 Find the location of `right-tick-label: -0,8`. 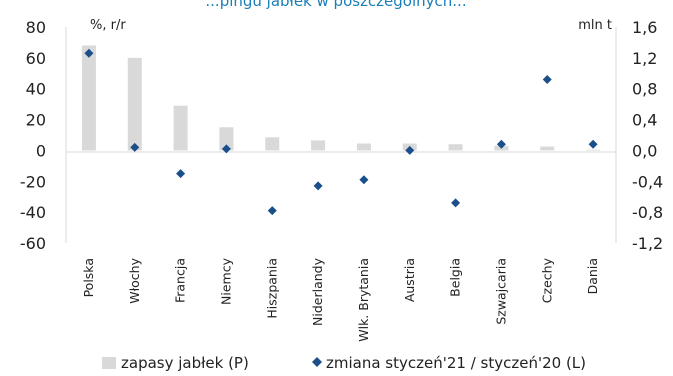

right-tick-label: -0,8 is located at coordinates (647, 212).